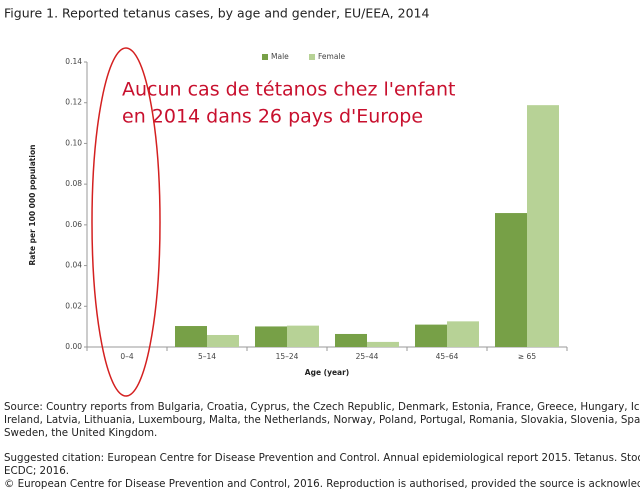 This screenshot has width=640, height=497. I want to click on x-tick-label: 5–14, so click(207, 356).